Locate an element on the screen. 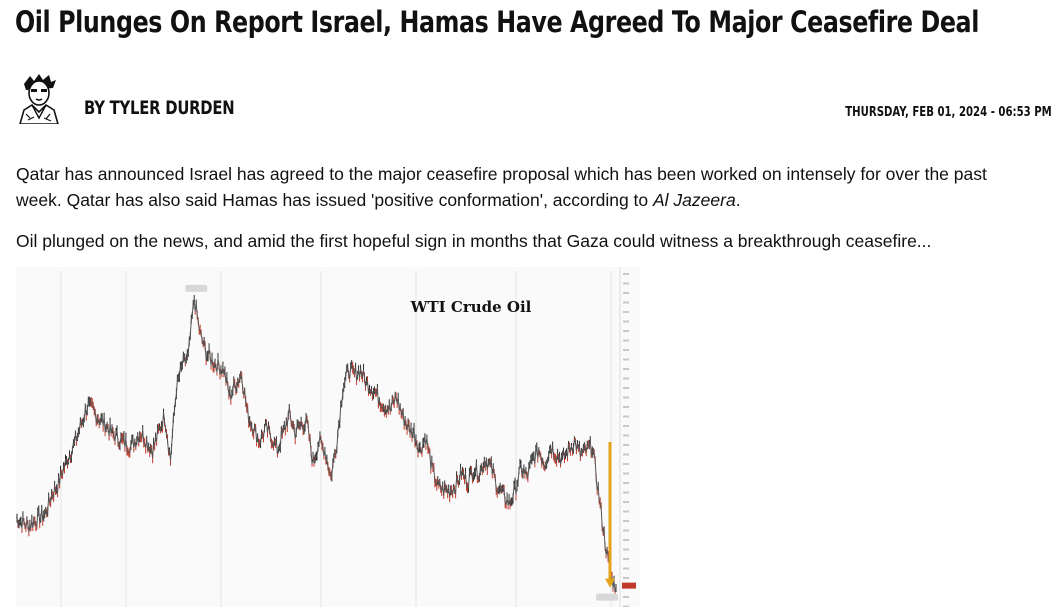 The image size is (1062, 607). author-avatar is located at coordinates (39, 98).